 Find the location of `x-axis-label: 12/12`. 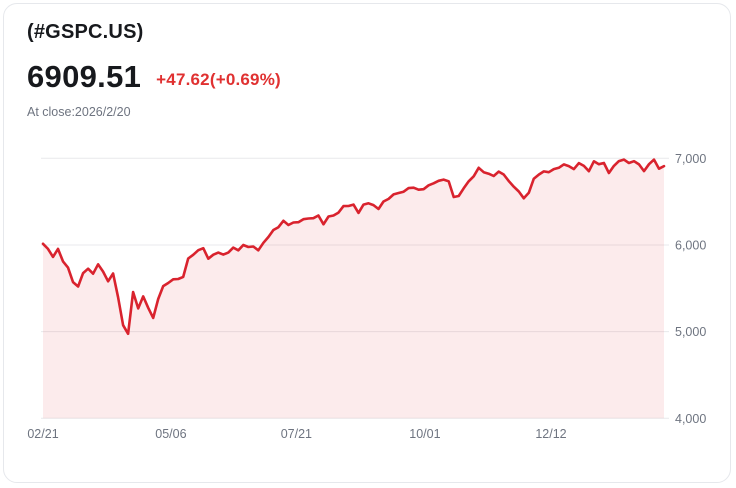

x-axis-label: 12/12 is located at coordinates (550, 434).